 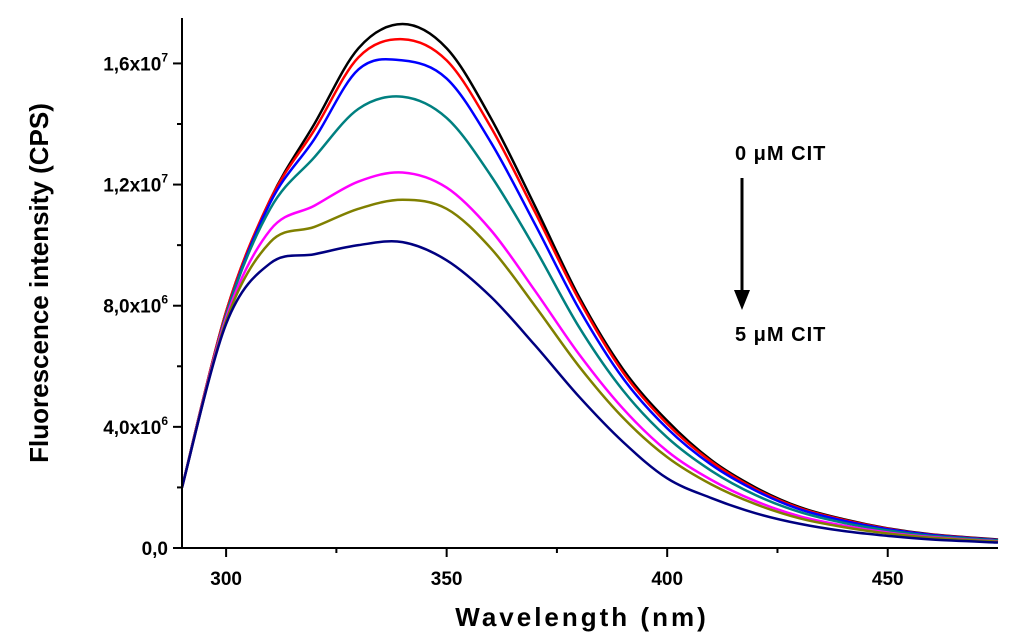 What do you see at coordinates (135, 305) in the screenshot?
I see `y-tick-label: 8,0x10⁶` at bounding box center [135, 305].